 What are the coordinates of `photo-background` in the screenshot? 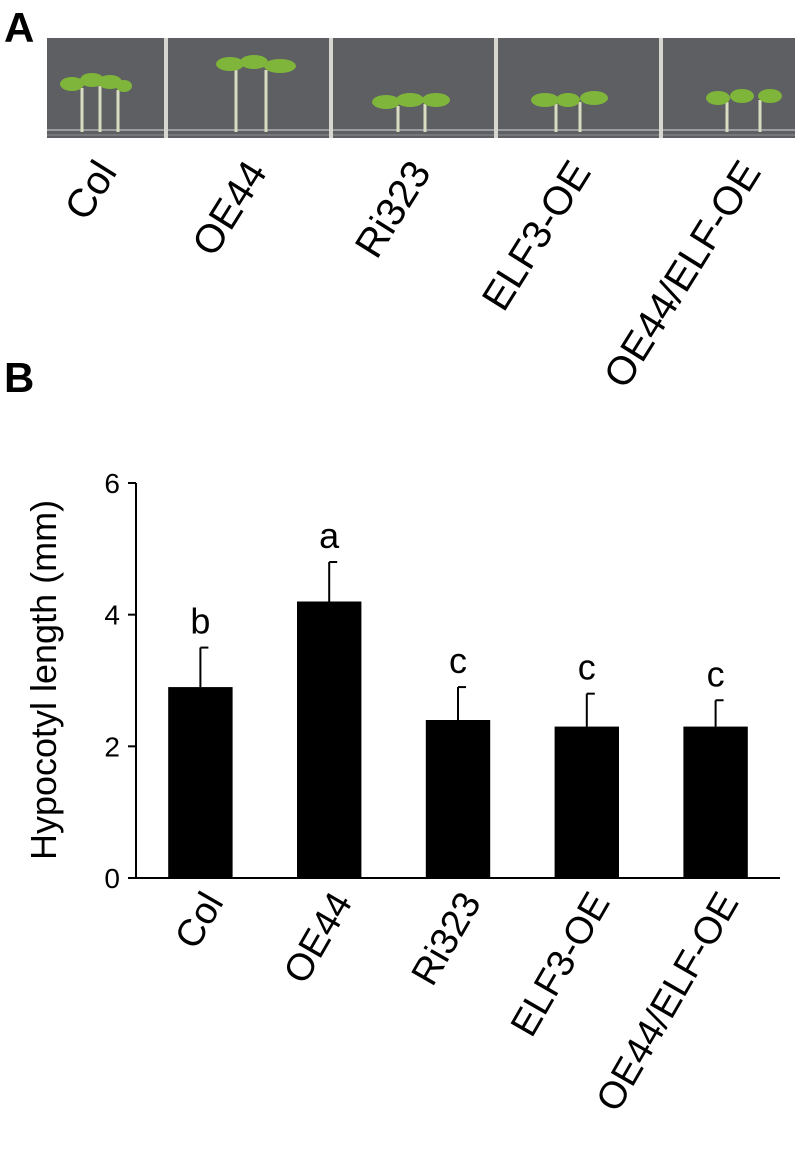 It's located at (421, 88).